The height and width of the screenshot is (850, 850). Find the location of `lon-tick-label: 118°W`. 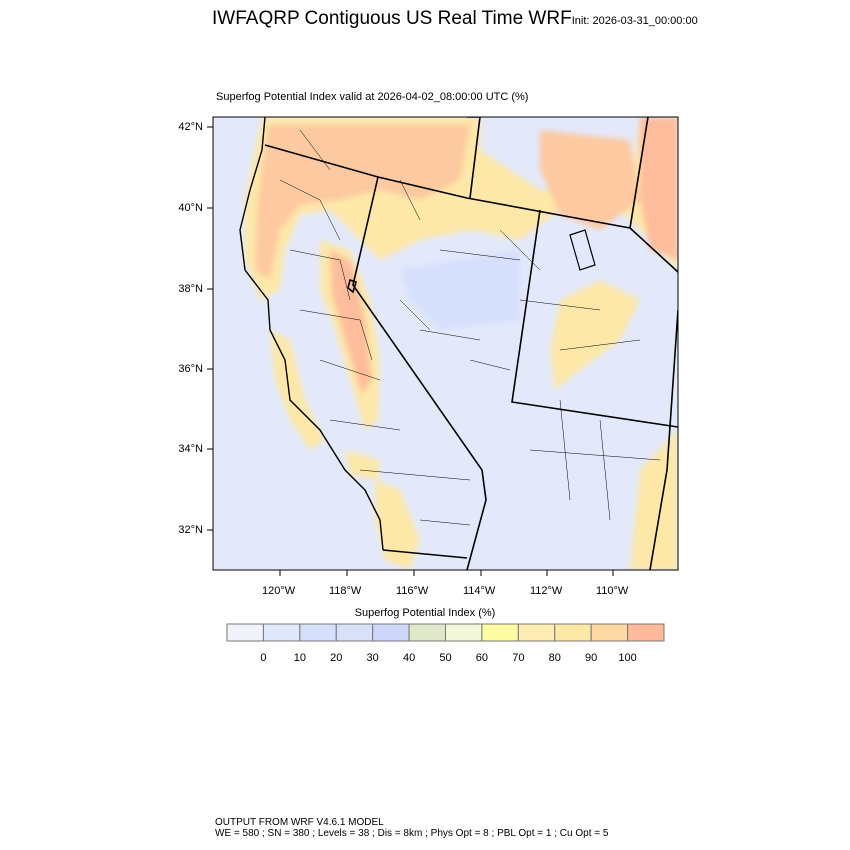

lon-tick-label: 118°W is located at coordinates (345, 591).